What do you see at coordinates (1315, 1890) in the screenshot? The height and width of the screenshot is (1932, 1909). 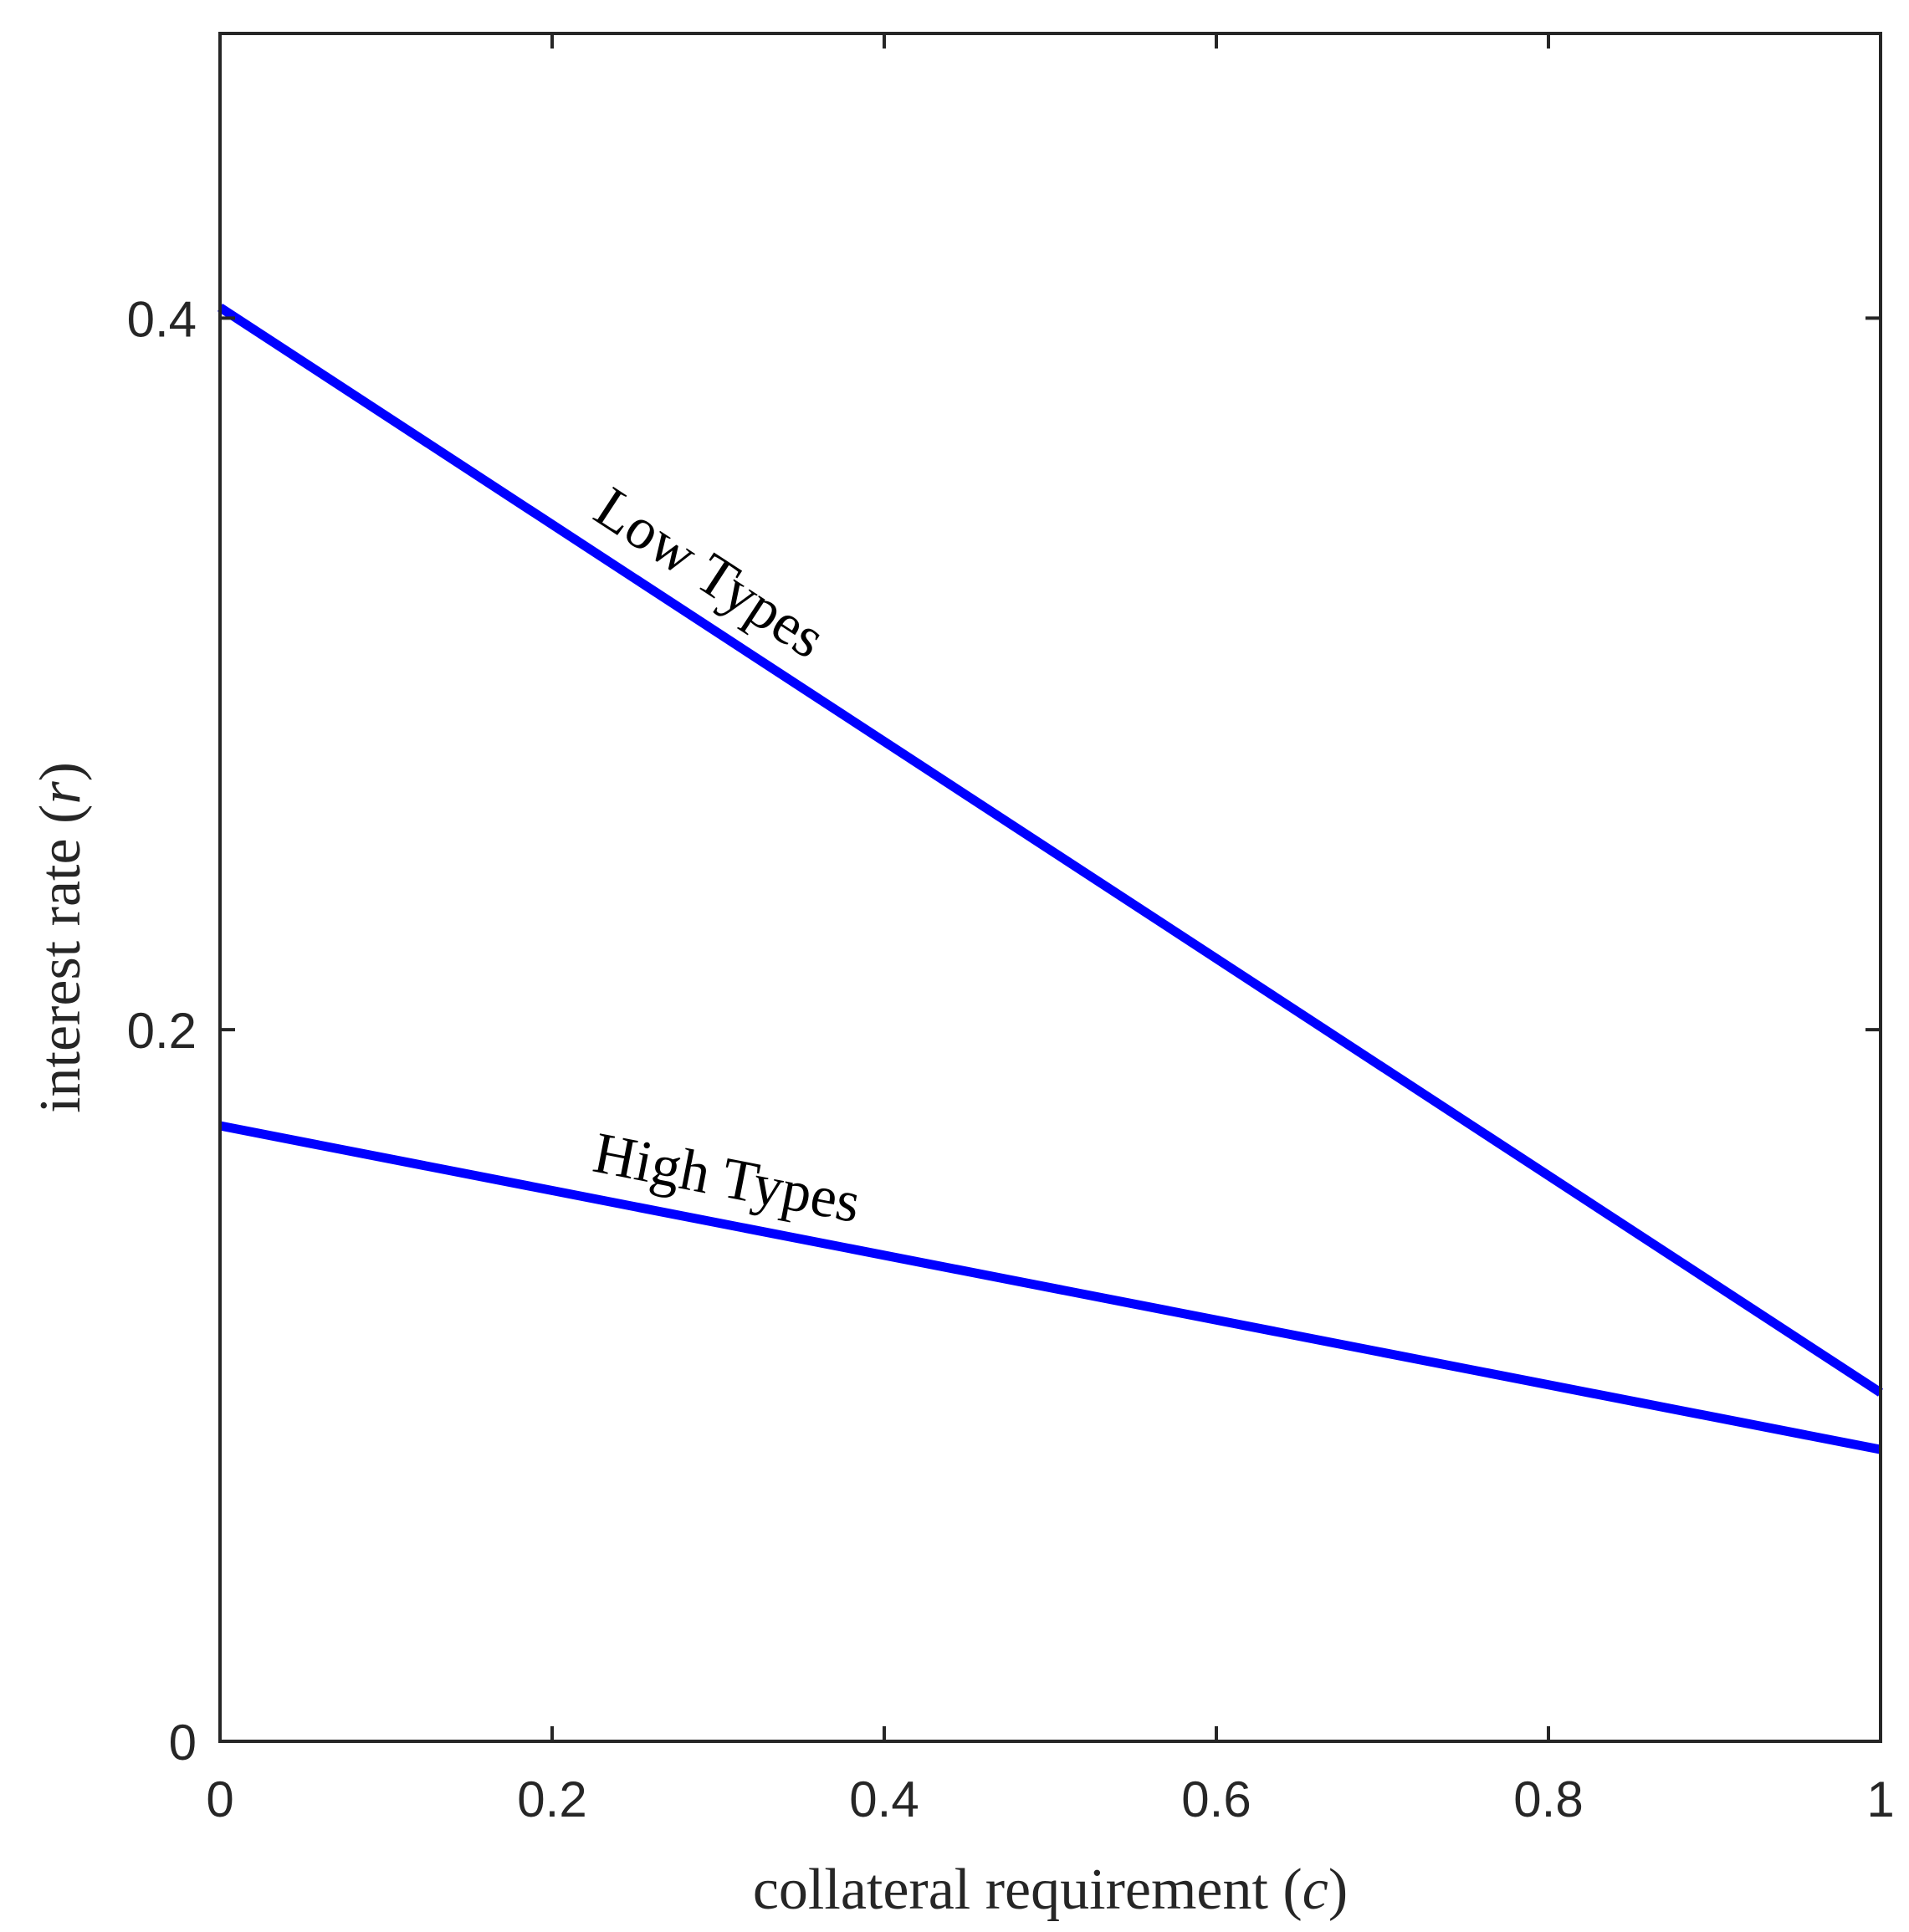 I see `x-axis-label-var: c` at bounding box center [1315, 1890].